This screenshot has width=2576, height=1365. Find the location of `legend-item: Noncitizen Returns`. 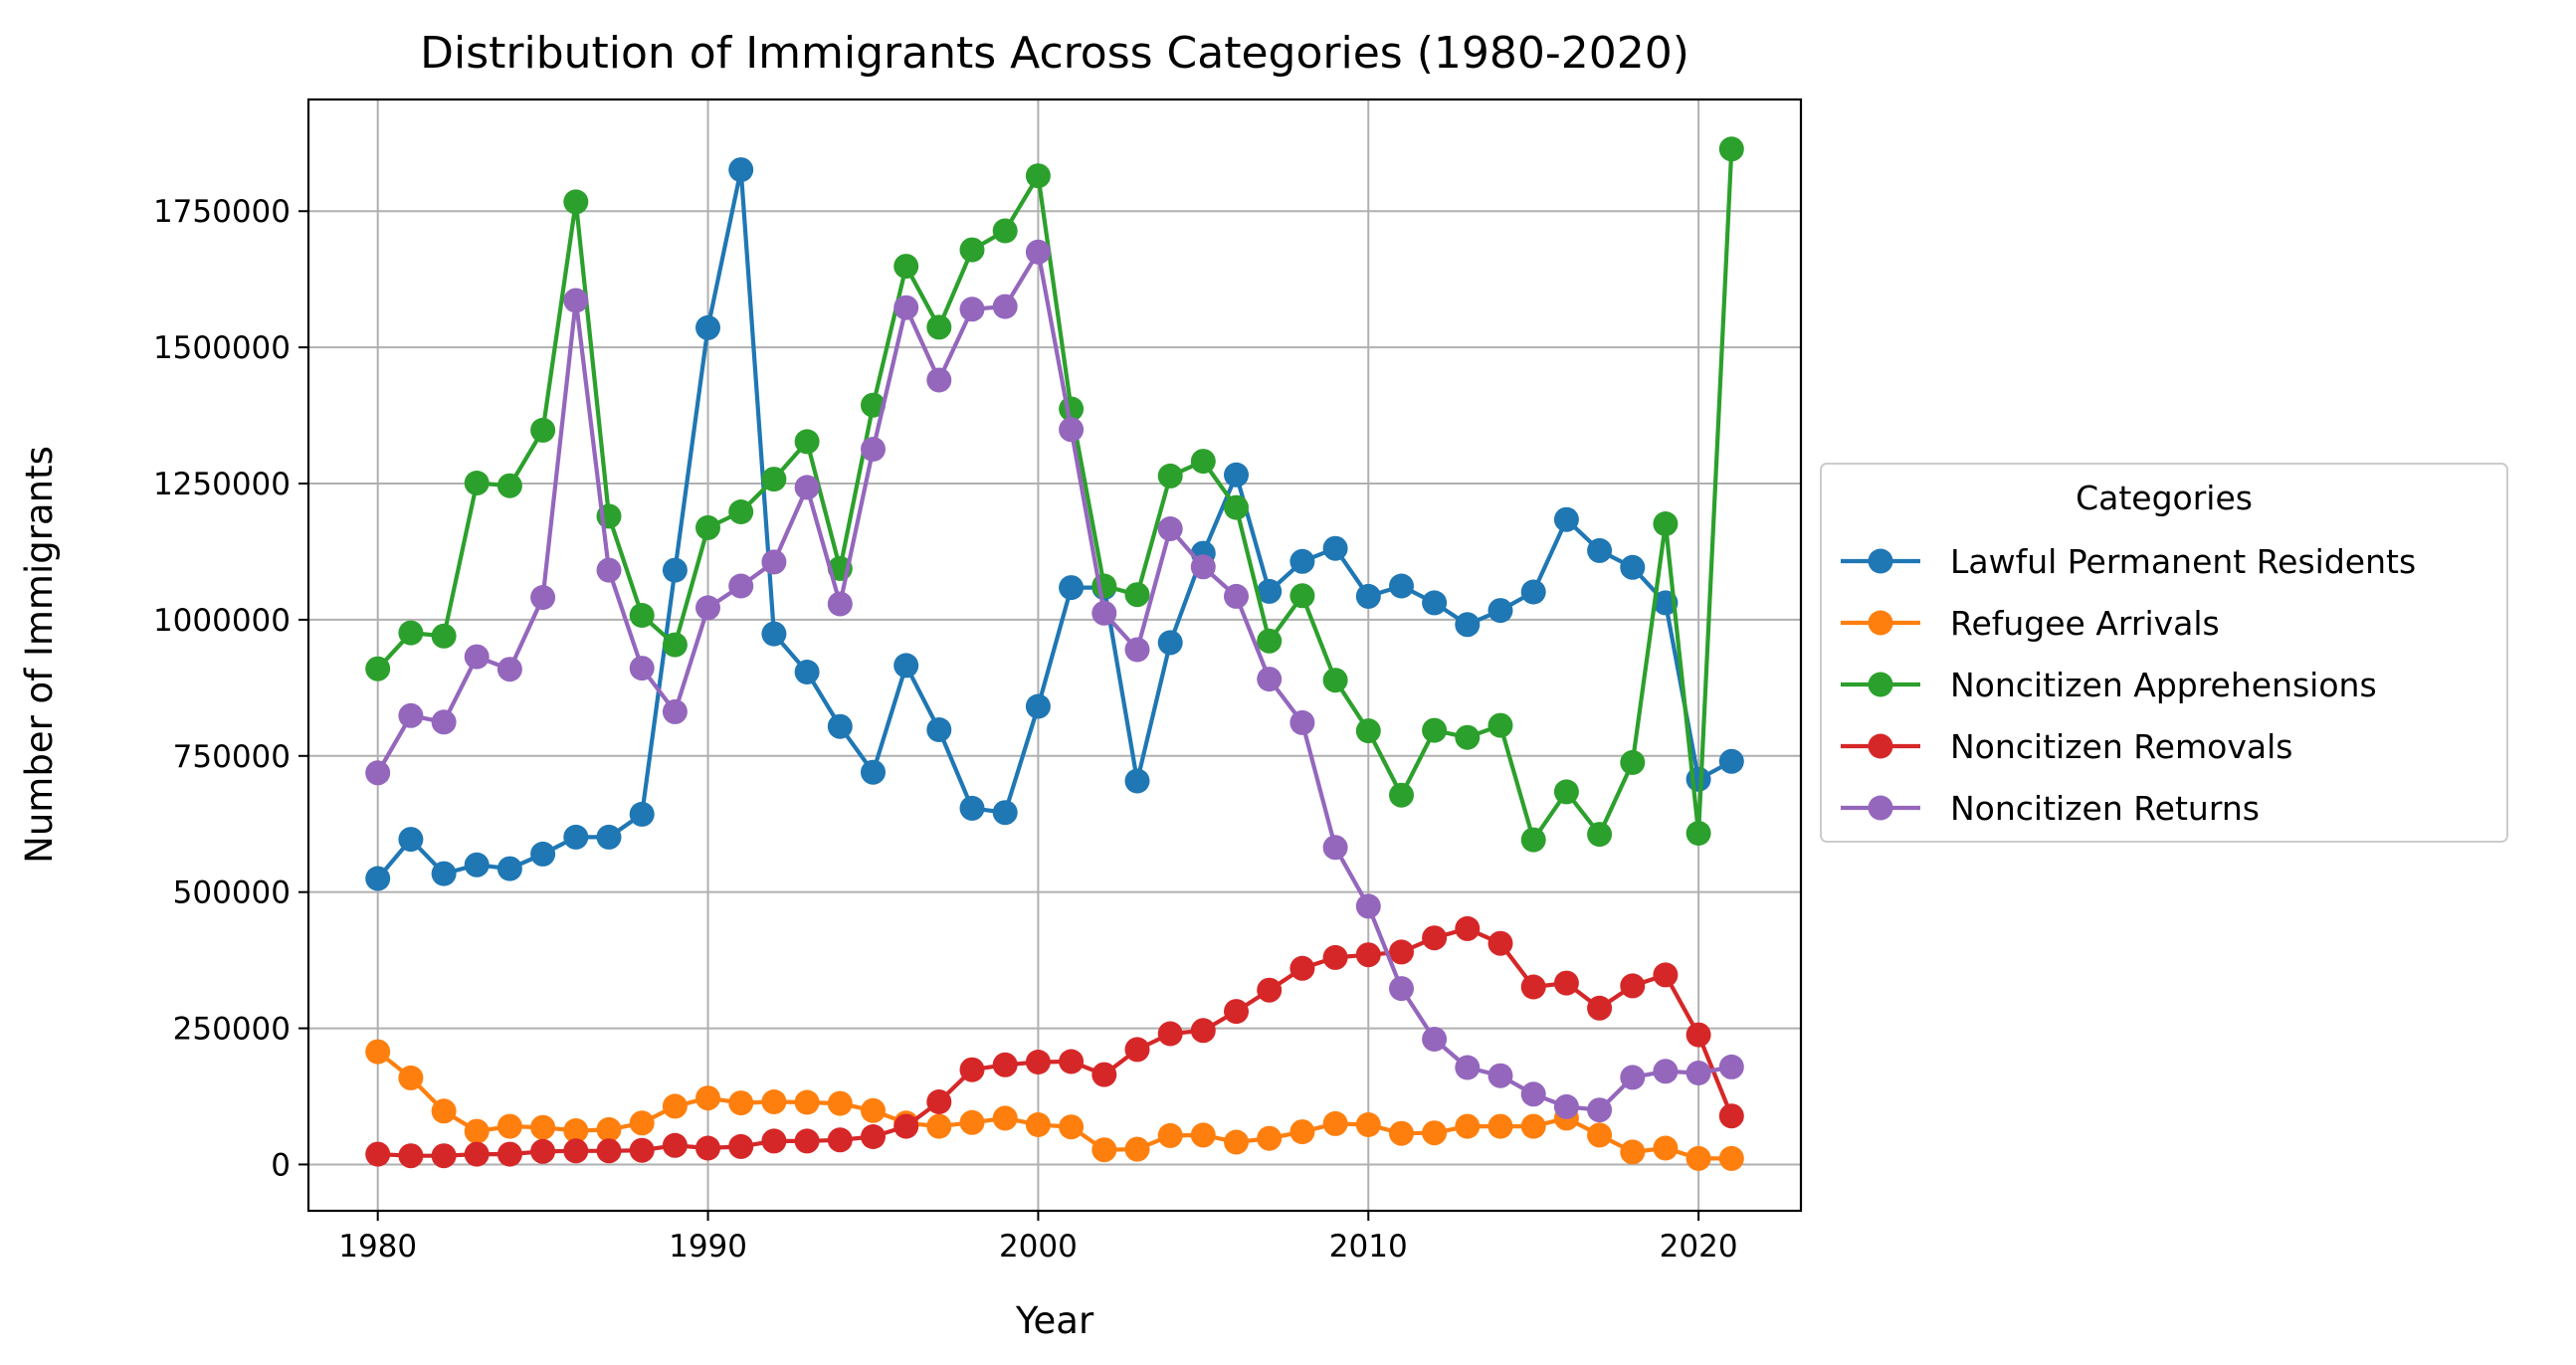

legend-item: Noncitizen Returns is located at coordinates (2050, 809).